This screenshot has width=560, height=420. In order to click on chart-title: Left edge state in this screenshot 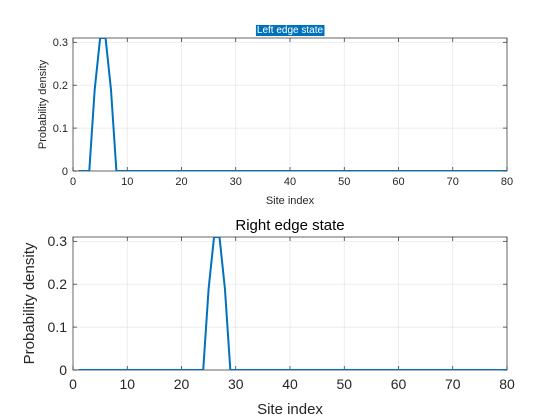, I will do `click(290, 30)`.